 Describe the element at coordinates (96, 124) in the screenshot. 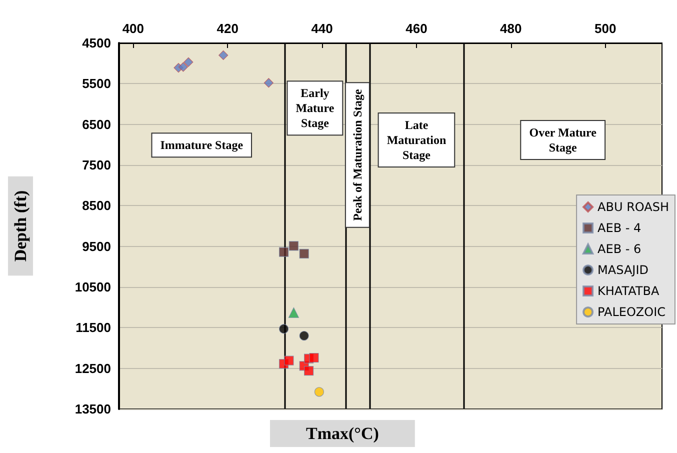

I see `y-tick-label: 6500` at that location.